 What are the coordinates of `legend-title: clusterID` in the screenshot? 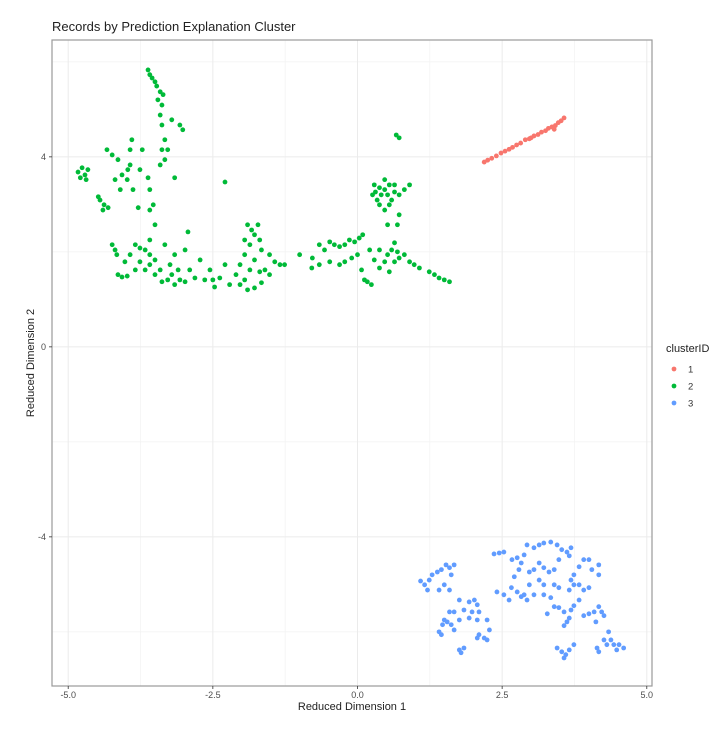 It's located at (687, 349).